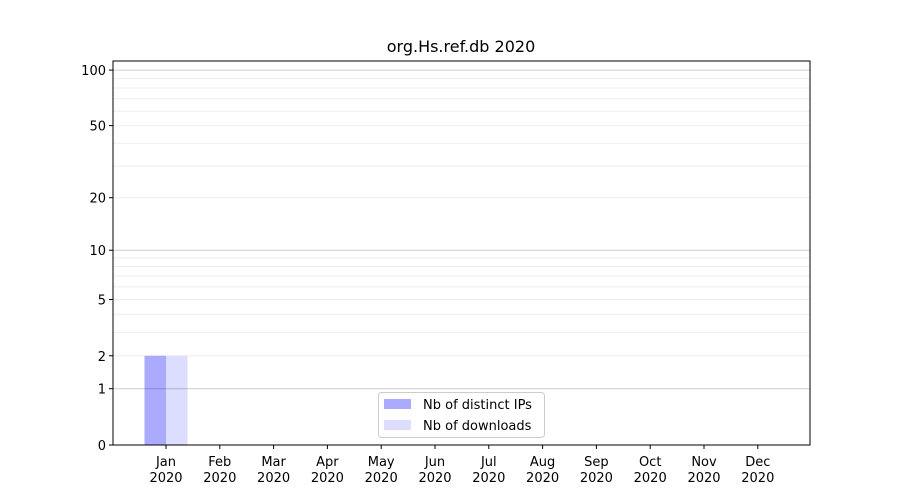  What do you see at coordinates (704, 462) in the screenshot?
I see `x-tick-label: Nov` at bounding box center [704, 462].